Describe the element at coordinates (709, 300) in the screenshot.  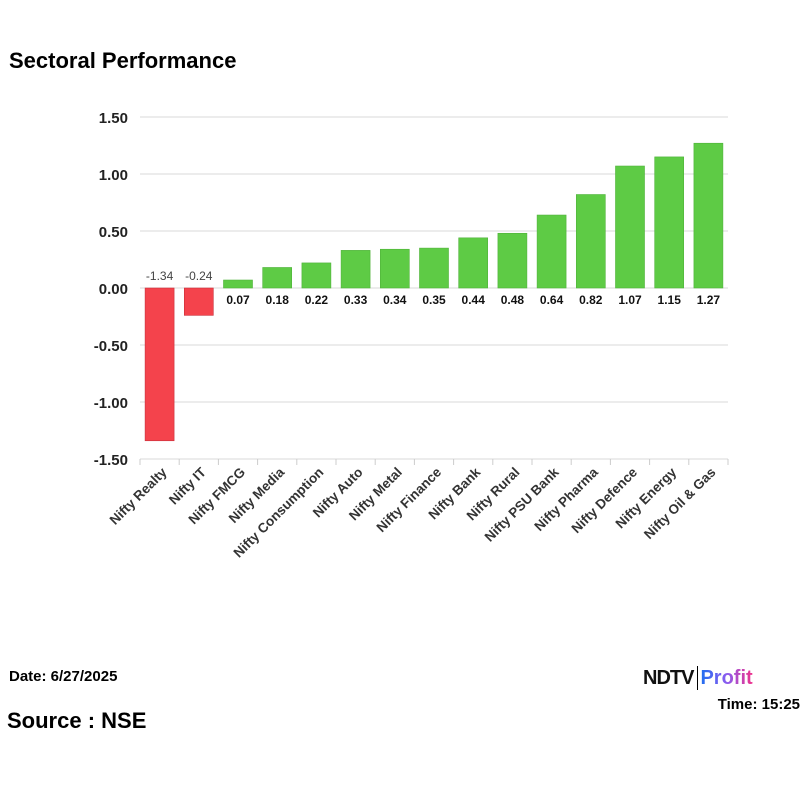
I see `data-label: 1.27` at that location.